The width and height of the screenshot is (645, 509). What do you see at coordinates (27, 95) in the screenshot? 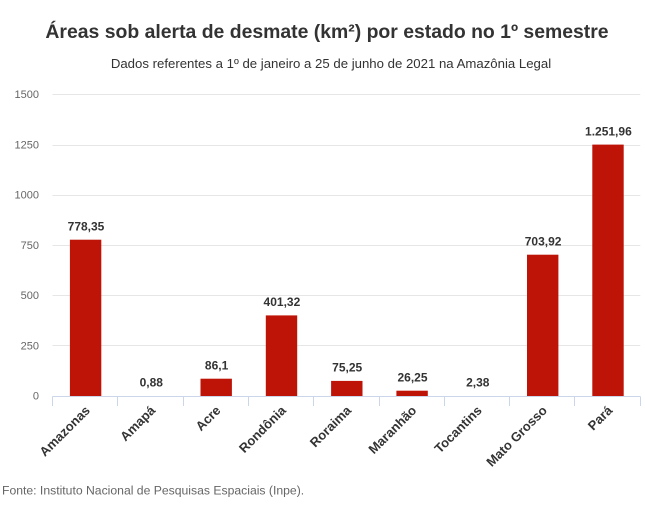
I see `svg-text: 1500` at bounding box center [27, 95].